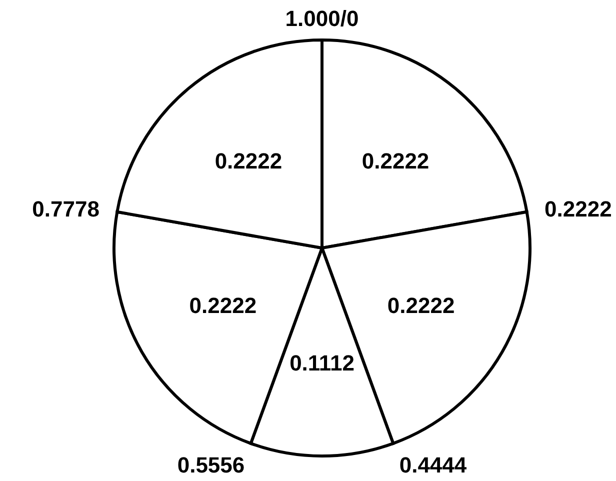 The width and height of the screenshot is (616, 481). I want to click on data-label: 0.1112, so click(322, 363).